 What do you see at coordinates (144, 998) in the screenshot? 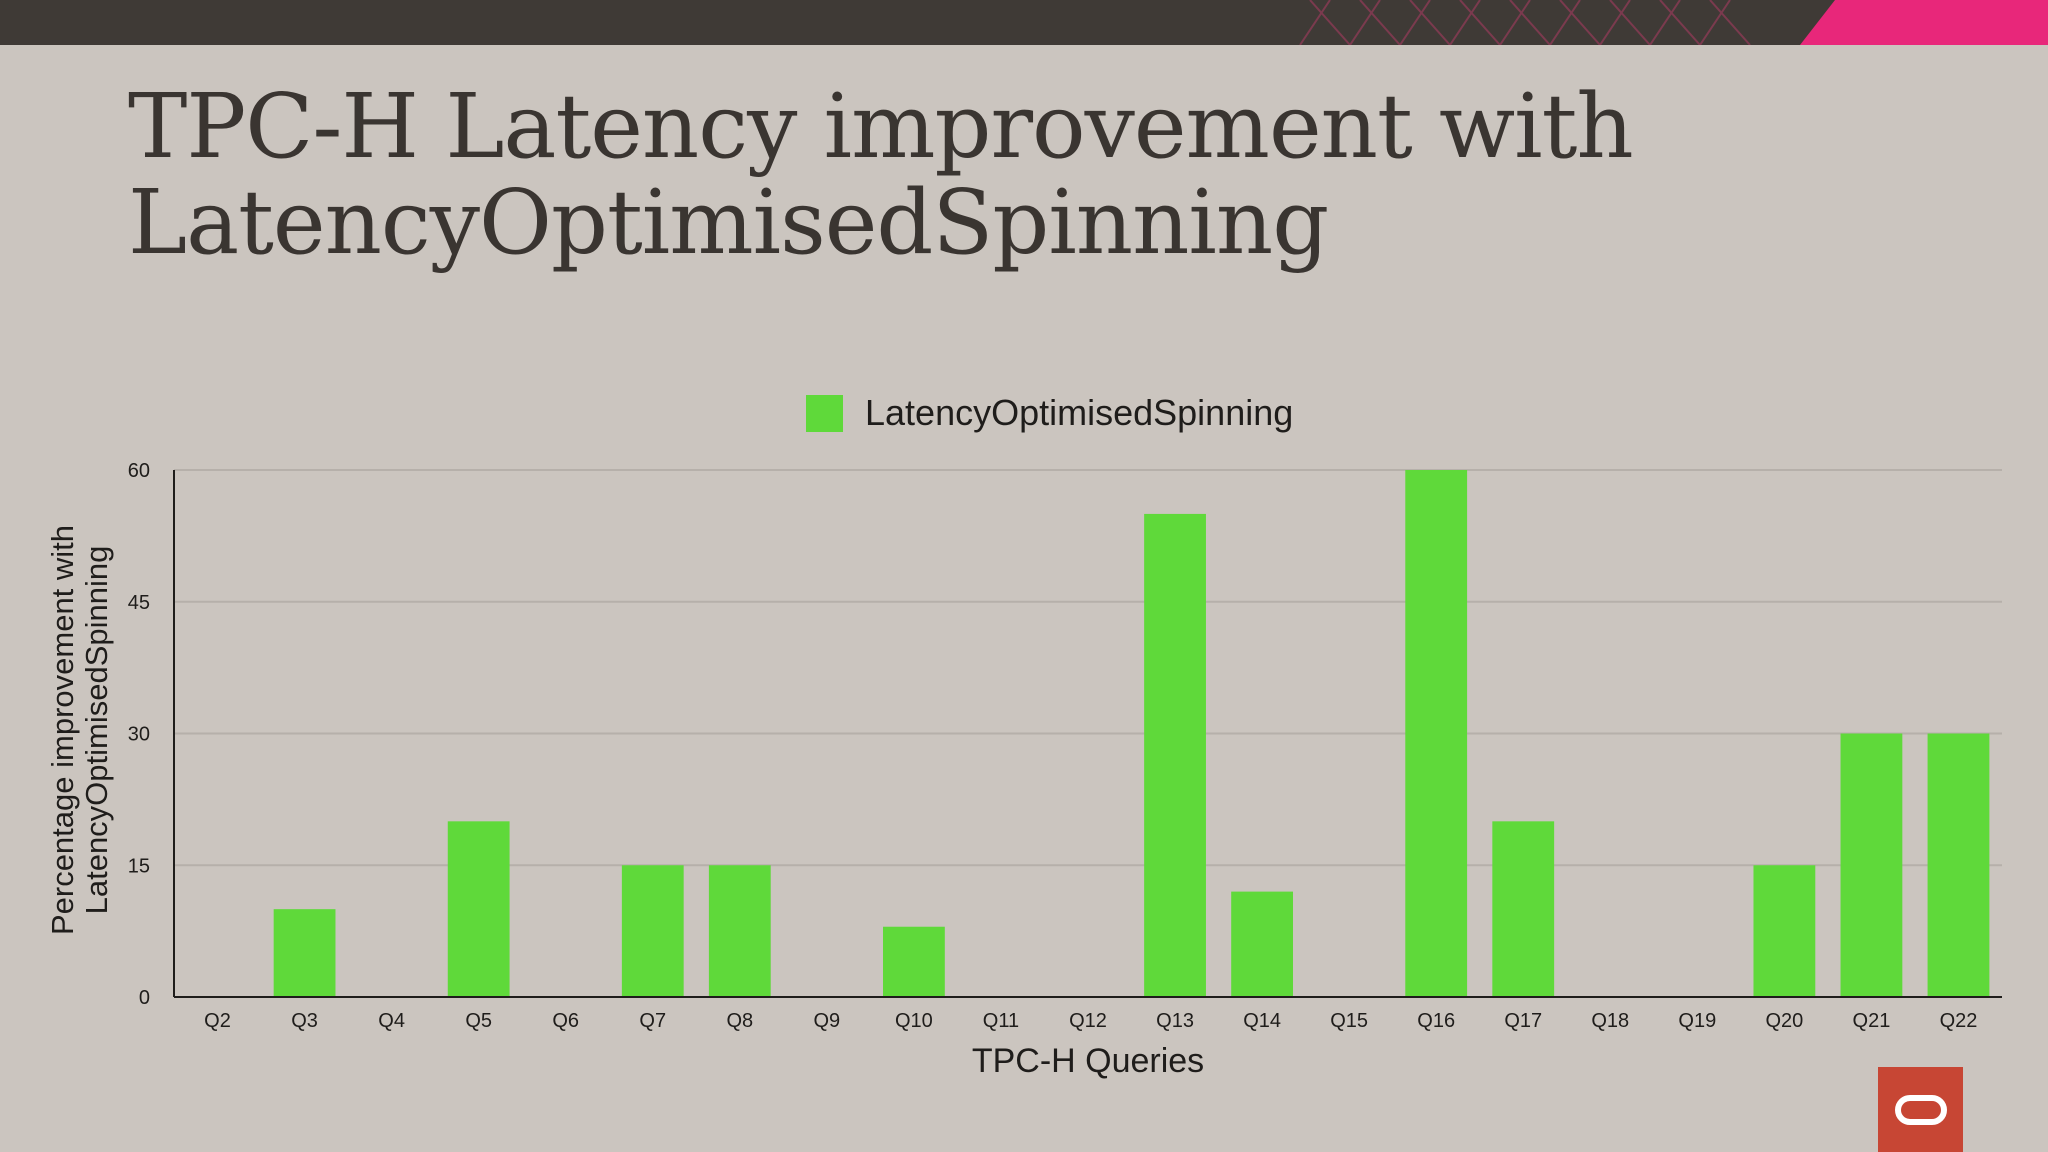
I see `y-tick-label: 0` at bounding box center [144, 998].